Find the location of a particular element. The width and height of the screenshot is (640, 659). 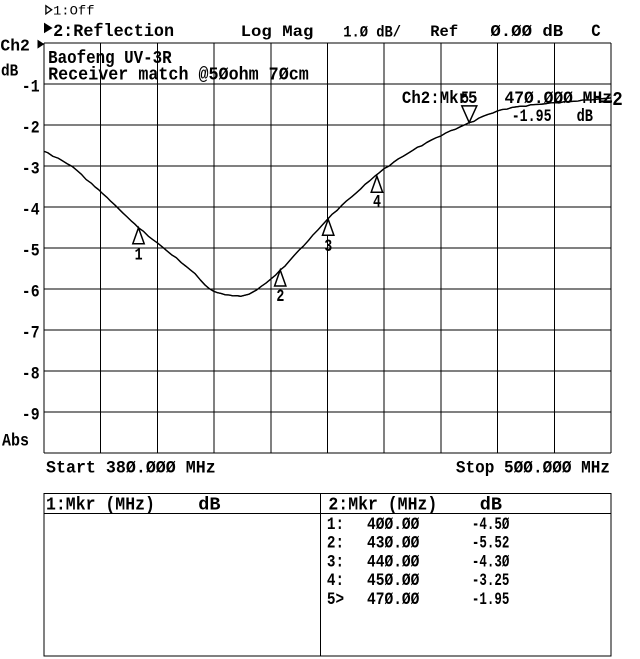

svg-text: Baofeng UV-3R is located at coordinates (110, 59).